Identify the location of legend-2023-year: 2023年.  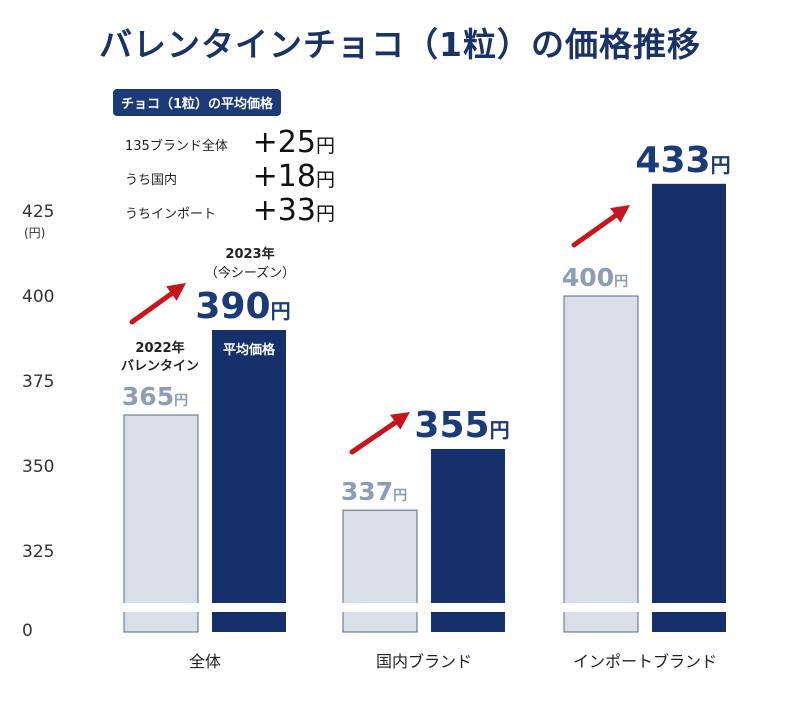
(249, 254).